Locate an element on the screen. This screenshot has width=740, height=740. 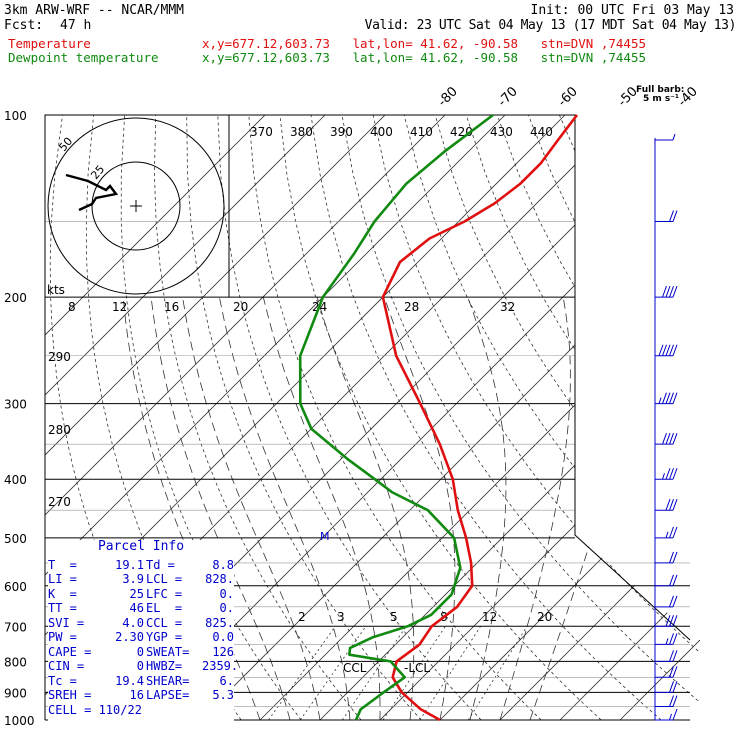
speed-axis-label: 12 is located at coordinates (119, 307).